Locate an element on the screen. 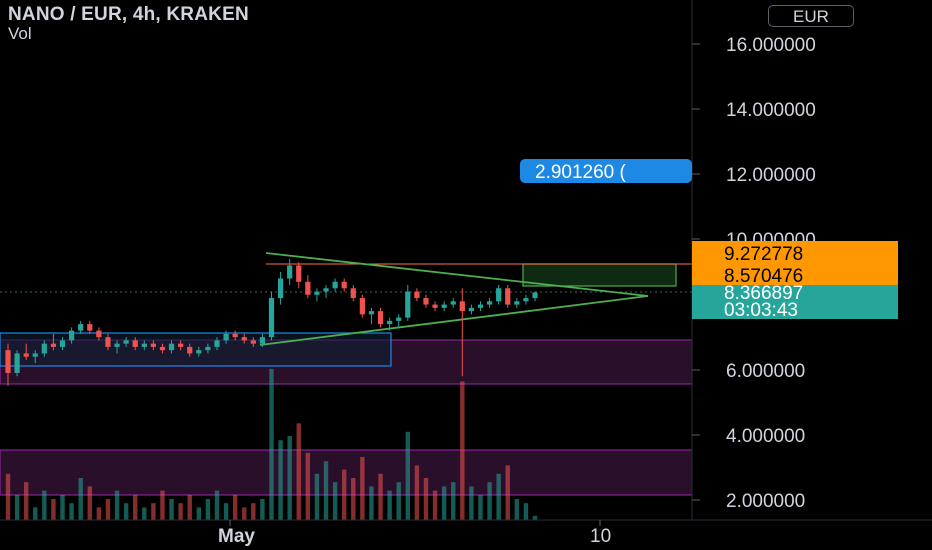 This screenshot has height=550, width=932. x-tick-label: May is located at coordinates (236, 536).